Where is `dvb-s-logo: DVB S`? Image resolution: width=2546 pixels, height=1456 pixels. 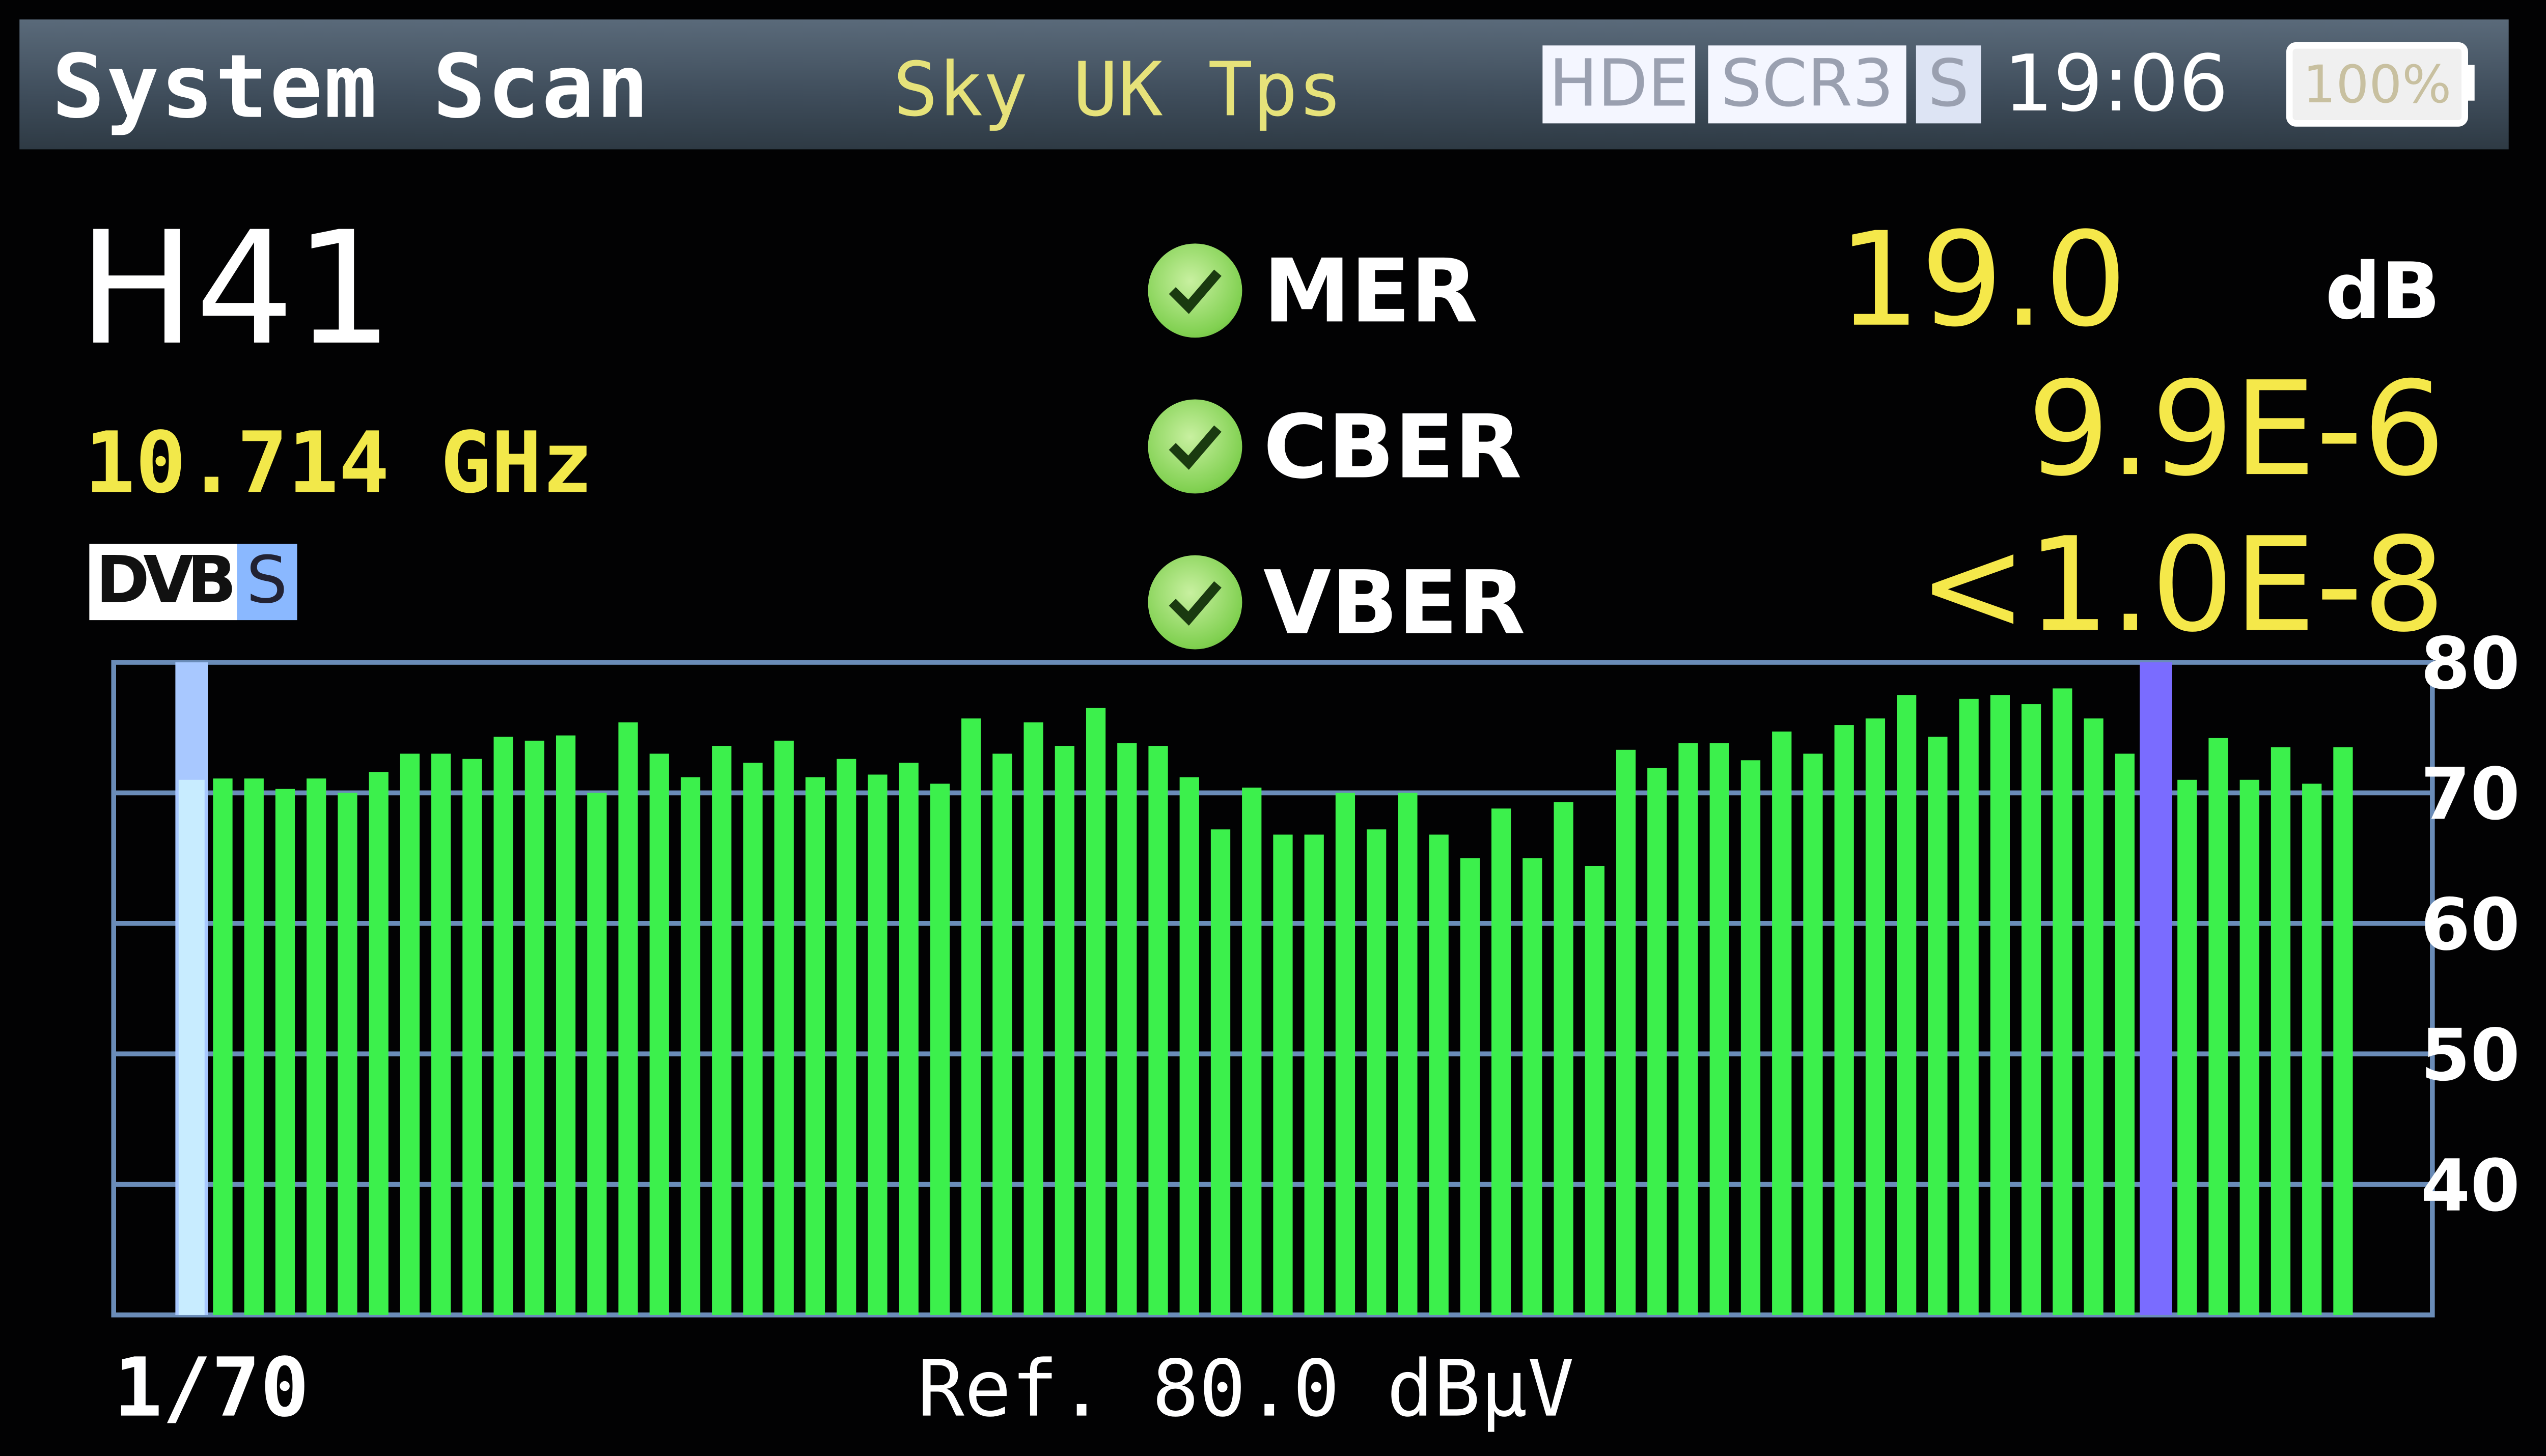 dvb-s-logo: DVB S is located at coordinates (193, 582).